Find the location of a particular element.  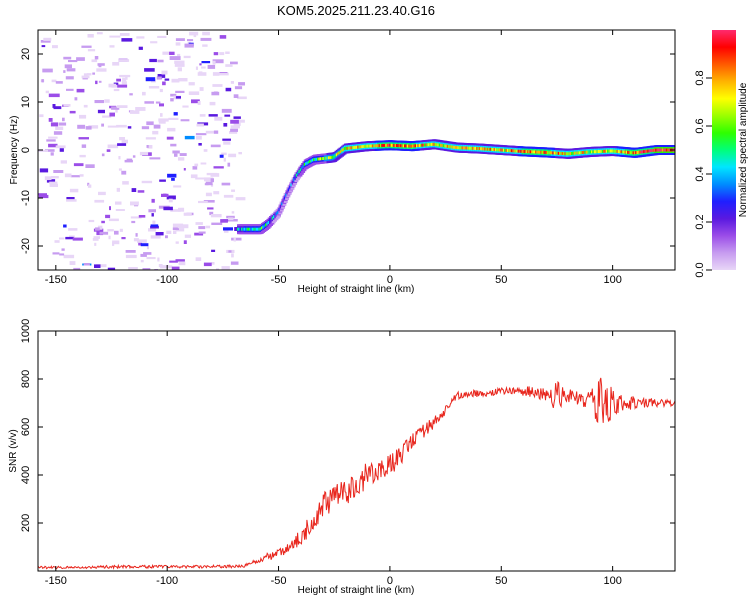

y-tick-label: 0 is located at coordinates (26, 150).